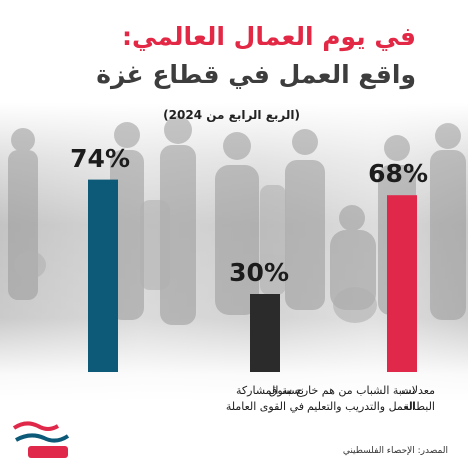 Image resolution: width=468 pixels, height=468 pixels. Describe the element at coordinates (41, 439) in the screenshot. I see `sada-news-logo` at that location.